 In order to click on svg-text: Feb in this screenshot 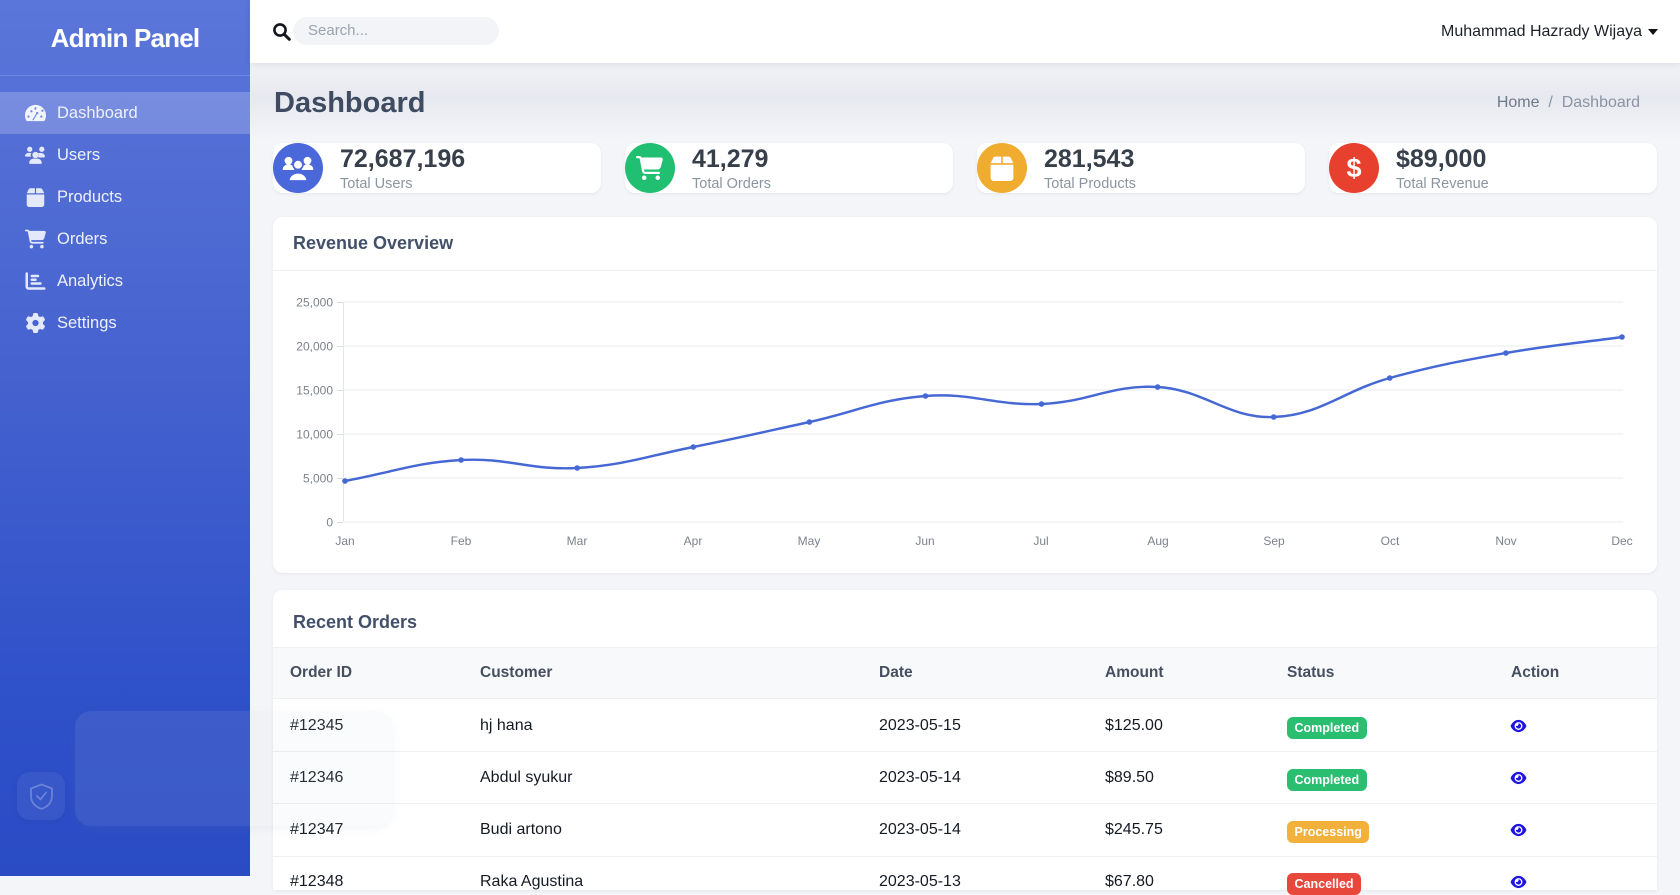, I will do `click(461, 541)`.